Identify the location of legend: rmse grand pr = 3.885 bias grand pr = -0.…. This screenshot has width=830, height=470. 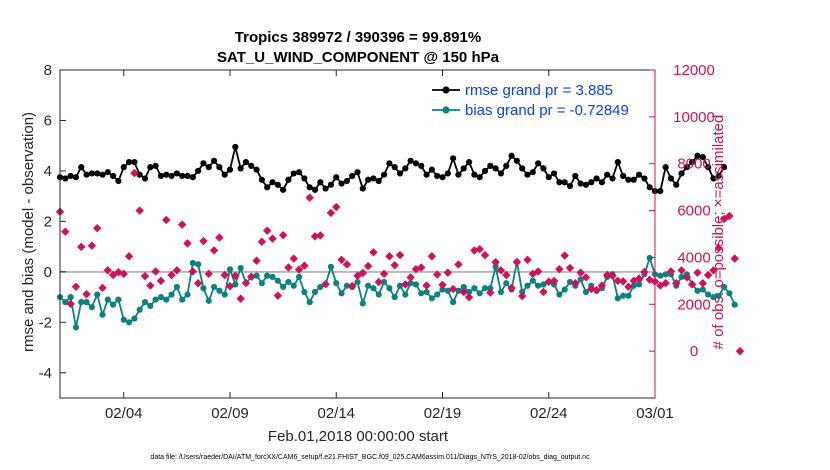
(530, 100).